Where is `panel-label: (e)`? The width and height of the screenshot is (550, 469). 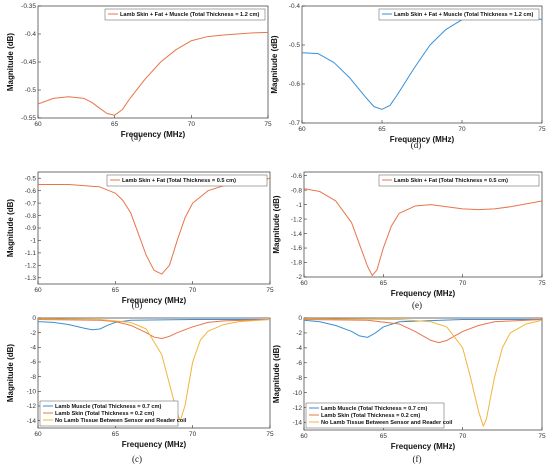
panel-label: (e) is located at coordinates (417, 305).